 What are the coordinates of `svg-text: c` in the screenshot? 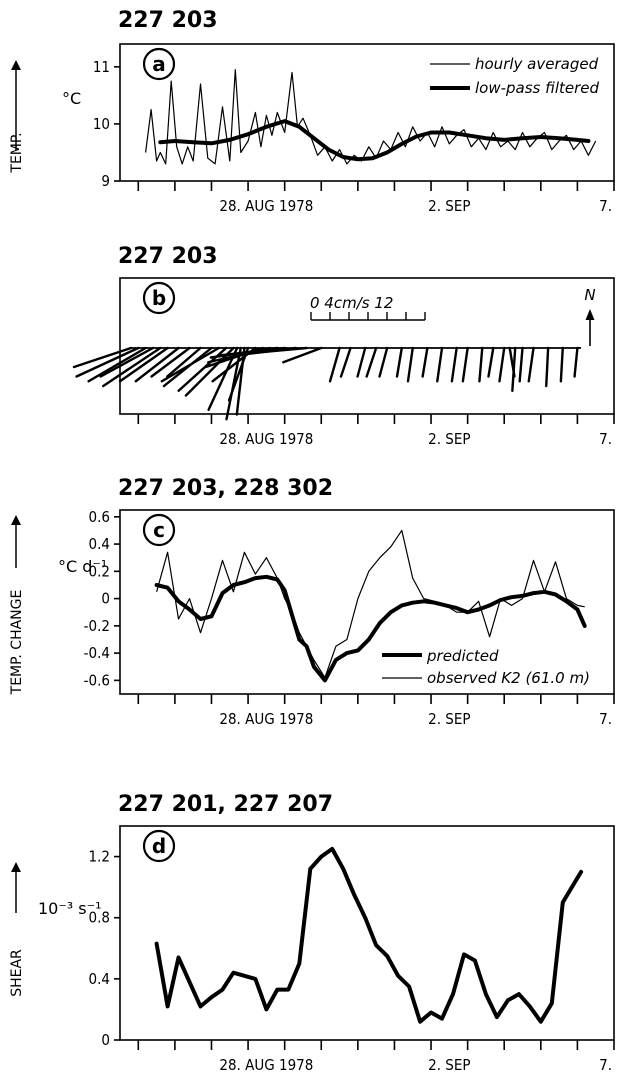 It's located at (159, 530).